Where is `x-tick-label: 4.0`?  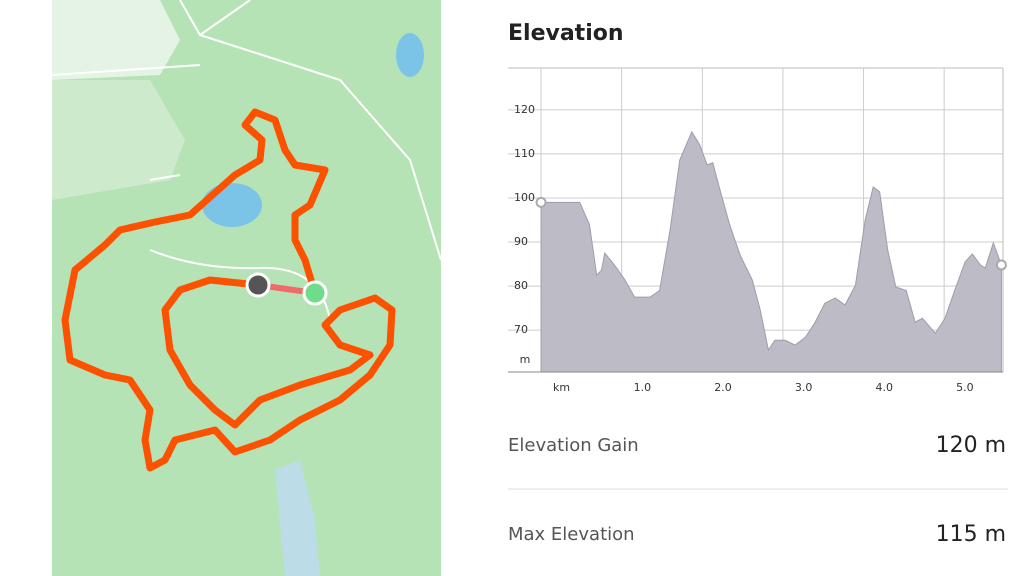 x-tick-label: 4.0 is located at coordinates (885, 387).